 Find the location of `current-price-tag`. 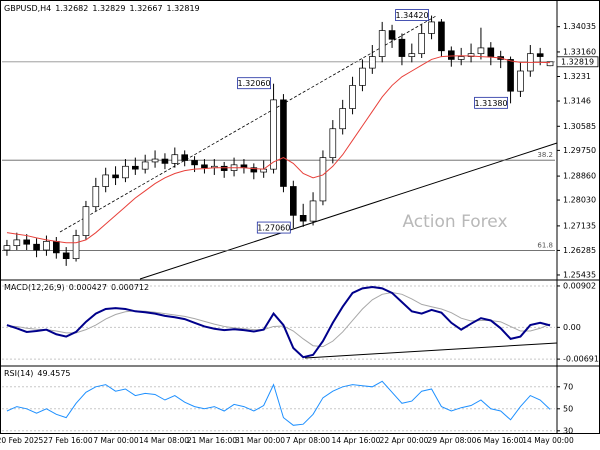

current-price-tag is located at coordinates (577, 62).